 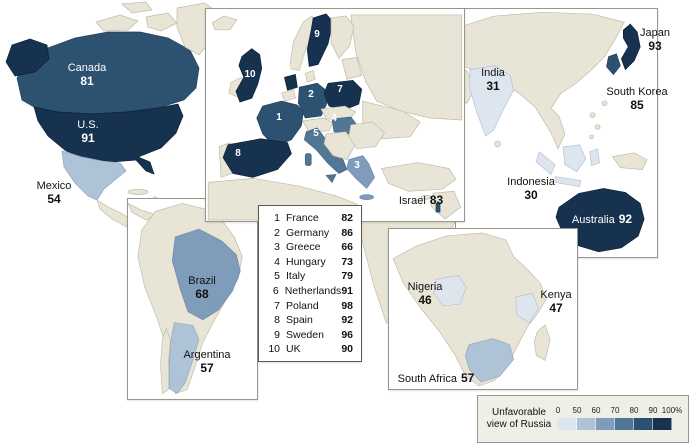 What do you see at coordinates (425, 287) in the screenshot?
I see `country-name: Nigeria` at bounding box center [425, 287].